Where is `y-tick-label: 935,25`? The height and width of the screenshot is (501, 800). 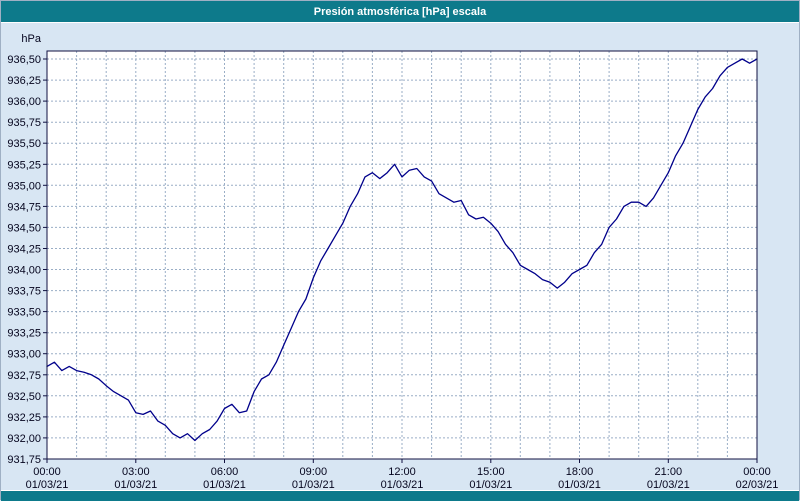
y-tick-label: 935,25 is located at coordinates (24, 165).